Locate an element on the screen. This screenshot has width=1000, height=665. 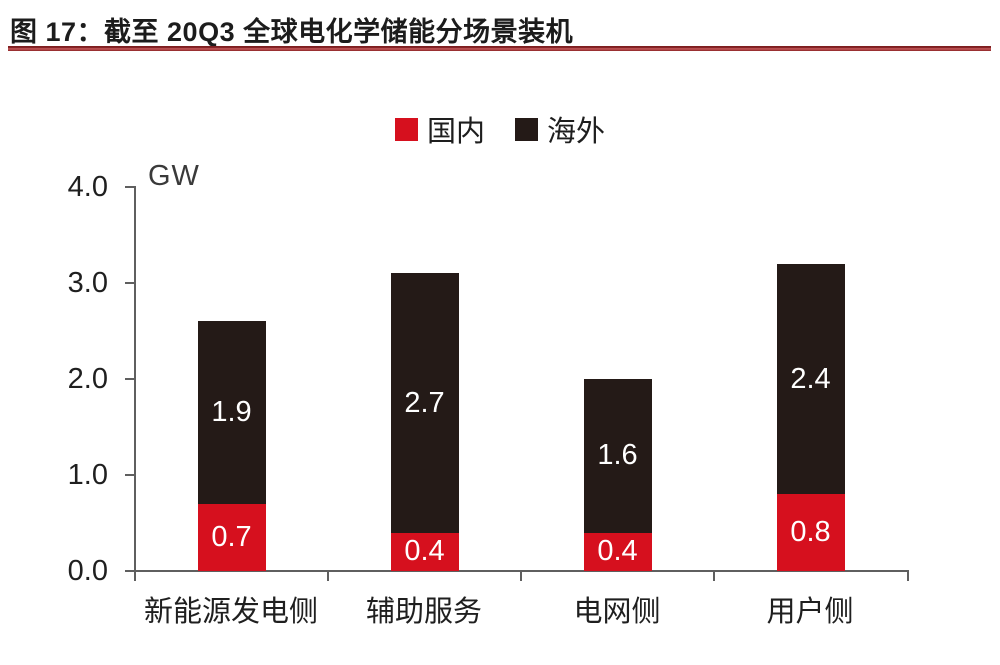
bar-segment-海外-电网侧: 1.6 is located at coordinates (617, 456).